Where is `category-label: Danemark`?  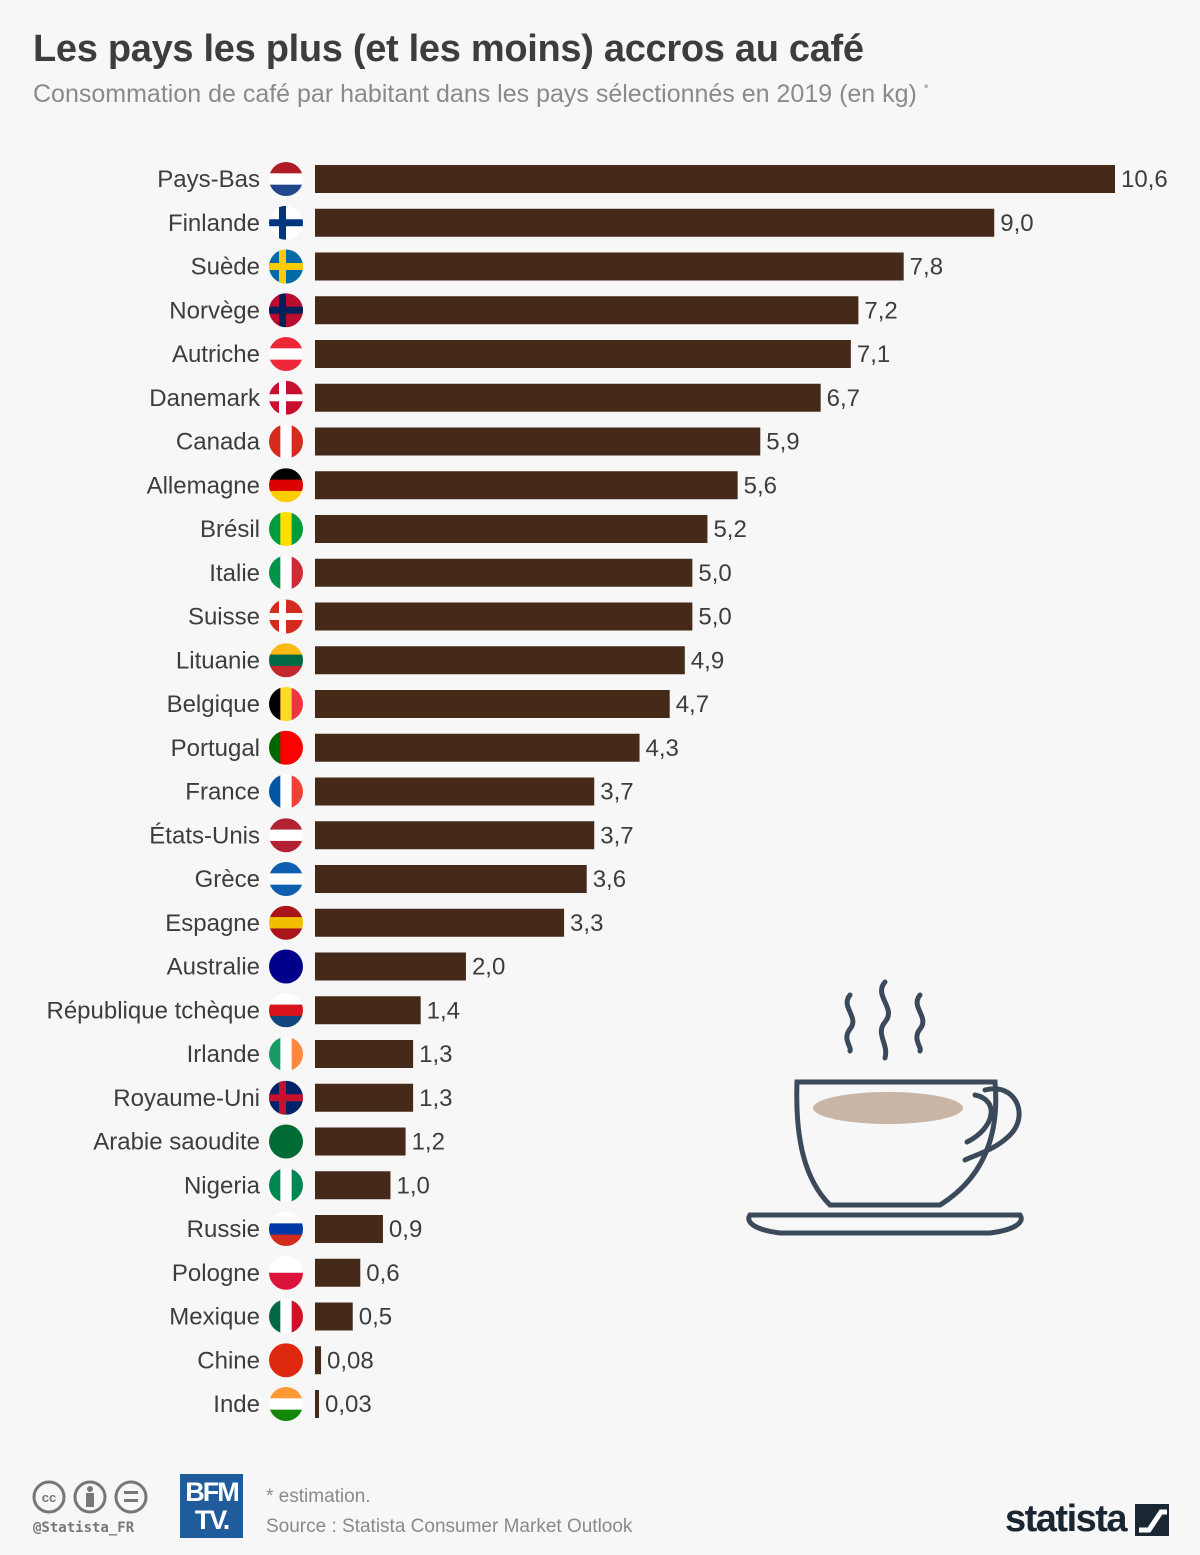 category-label: Danemark is located at coordinates (205, 398).